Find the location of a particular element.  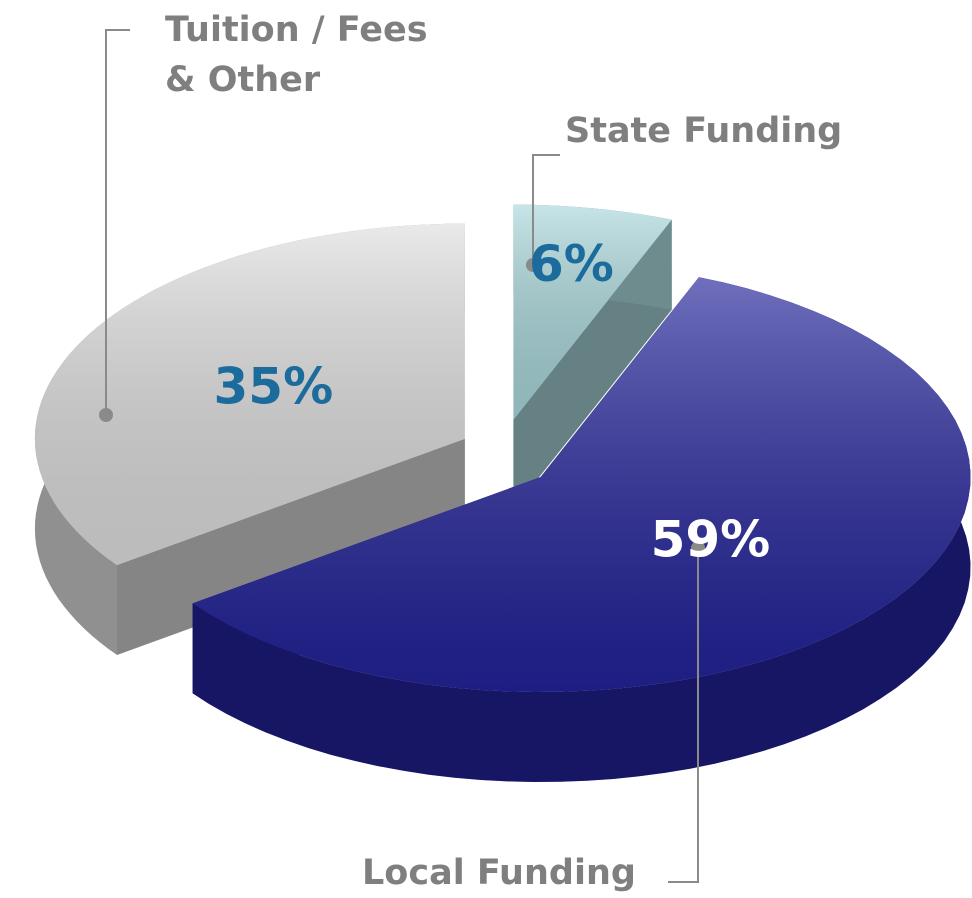

category-label: State Funding is located at coordinates (704, 131).